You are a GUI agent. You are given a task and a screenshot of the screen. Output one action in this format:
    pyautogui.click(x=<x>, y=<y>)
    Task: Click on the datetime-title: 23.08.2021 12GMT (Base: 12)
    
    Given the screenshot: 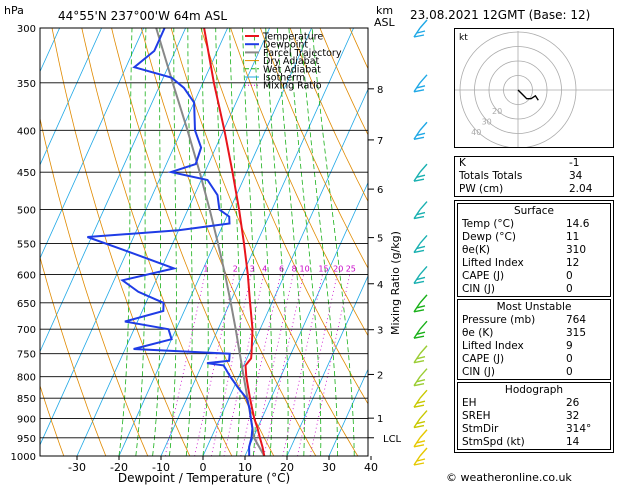 What is the action you would take?
    pyautogui.click(x=500, y=15)
    